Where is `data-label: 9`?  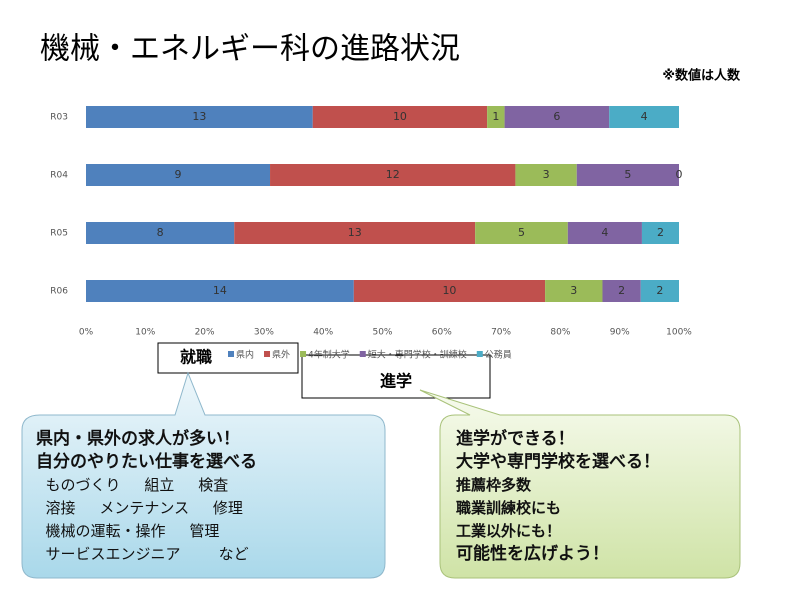 data-label: 9 is located at coordinates (178, 174).